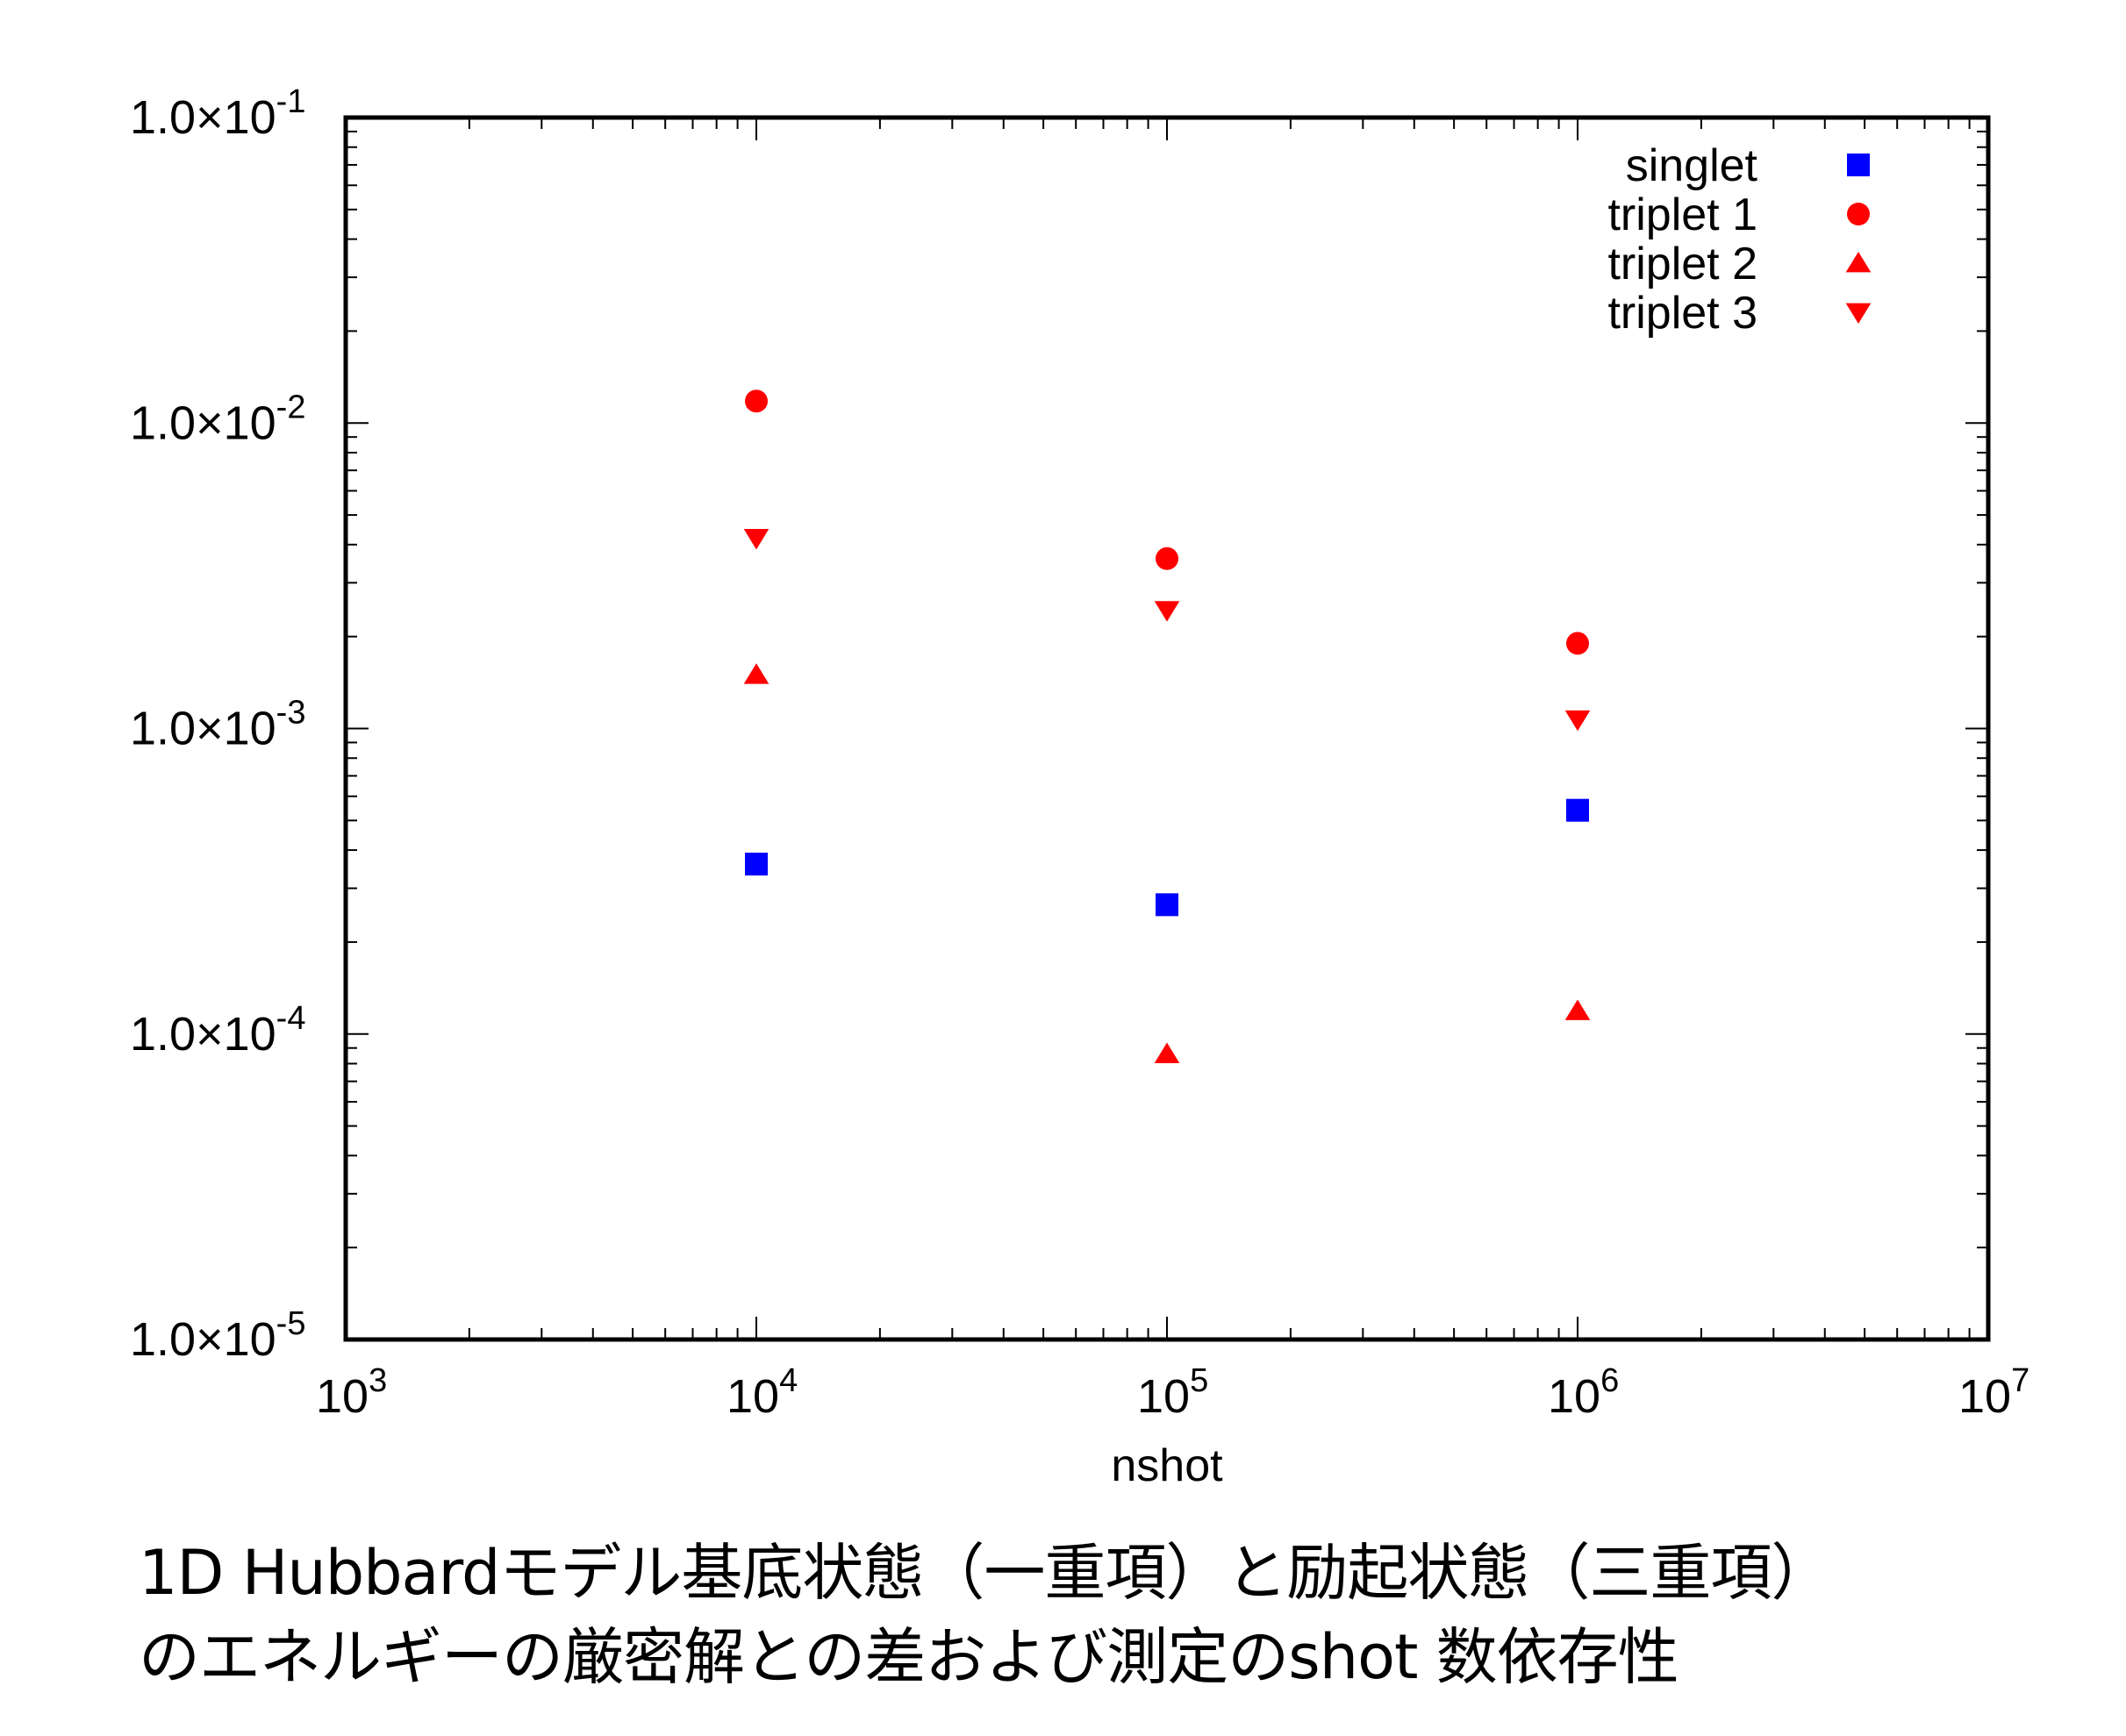  Describe the element at coordinates (1167, 1465) in the screenshot. I see `x-axis-title: nshot` at that location.